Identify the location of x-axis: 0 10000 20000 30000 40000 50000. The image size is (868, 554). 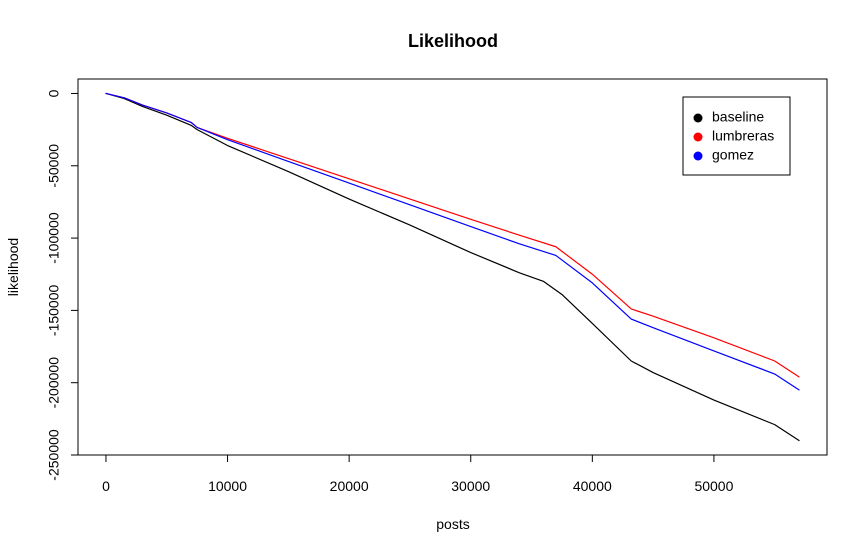
(418, 474).